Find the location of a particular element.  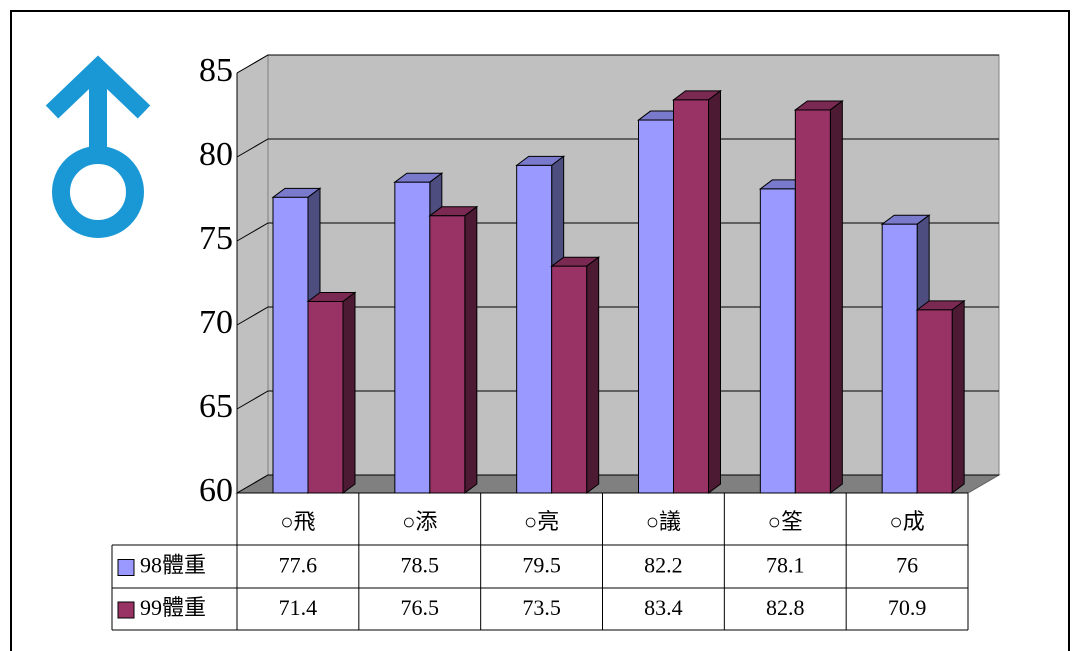

y-tick-label: 60 is located at coordinates (216, 490).